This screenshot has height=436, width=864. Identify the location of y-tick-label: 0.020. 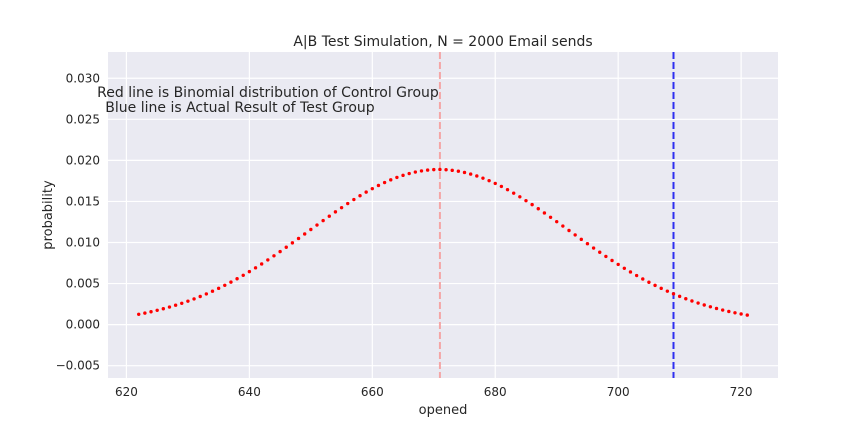
(83, 160).